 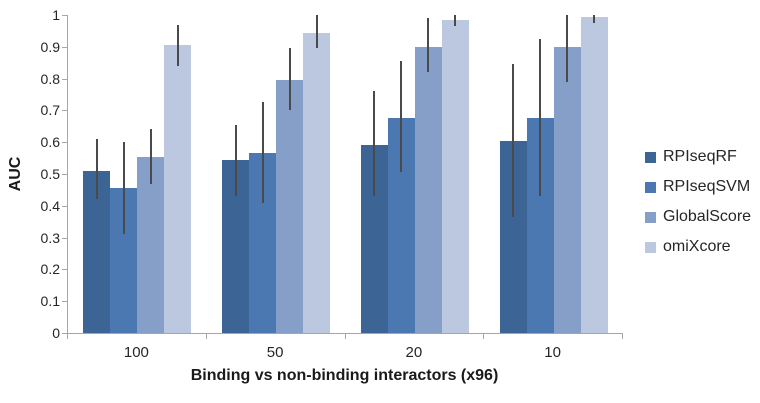 What do you see at coordinates (650, 187) in the screenshot?
I see `legend-swatch-RPIseqSVM` at bounding box center [650, 187].